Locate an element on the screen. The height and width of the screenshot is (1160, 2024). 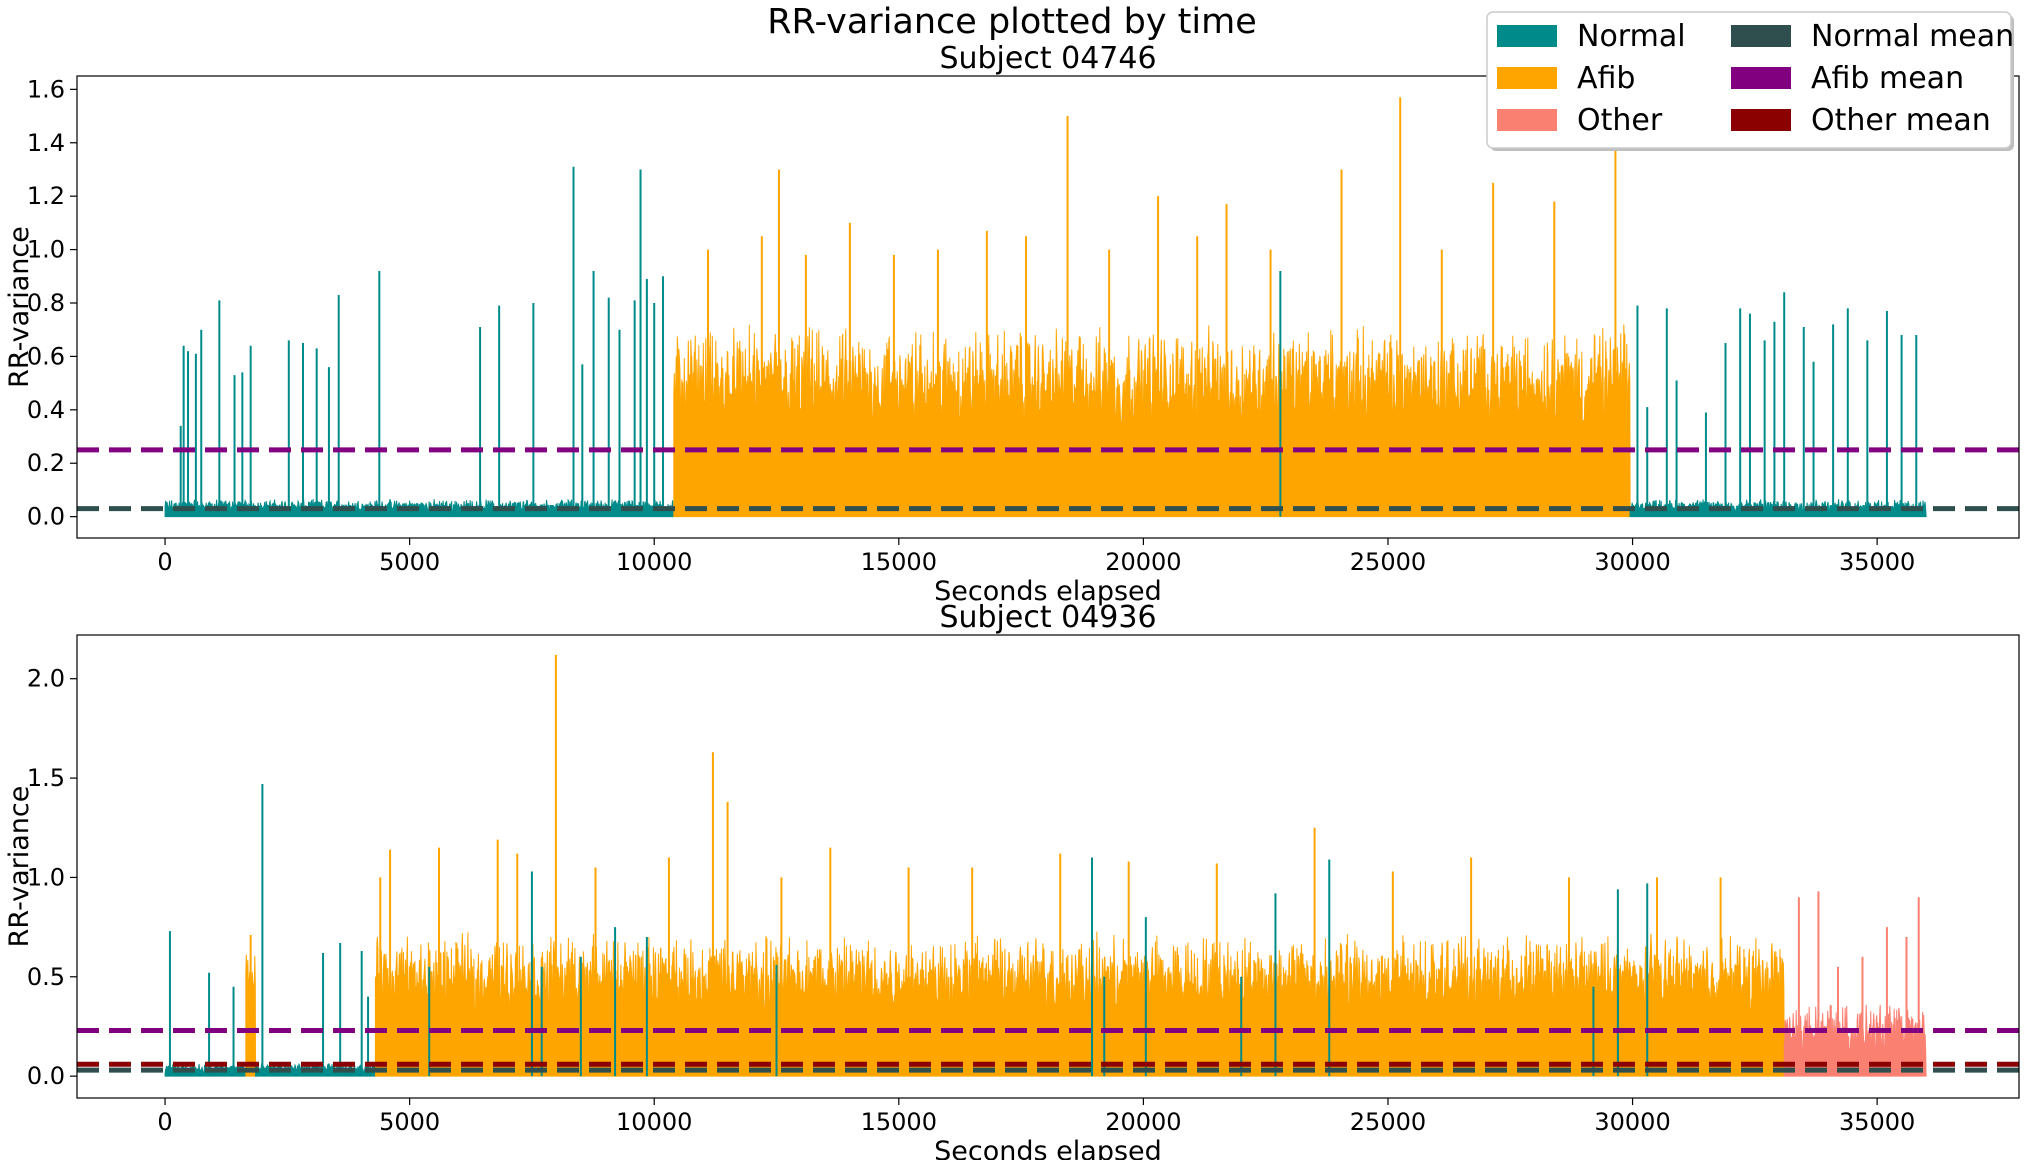
legend-swatch-normal is located at coordinates (1527, 36).